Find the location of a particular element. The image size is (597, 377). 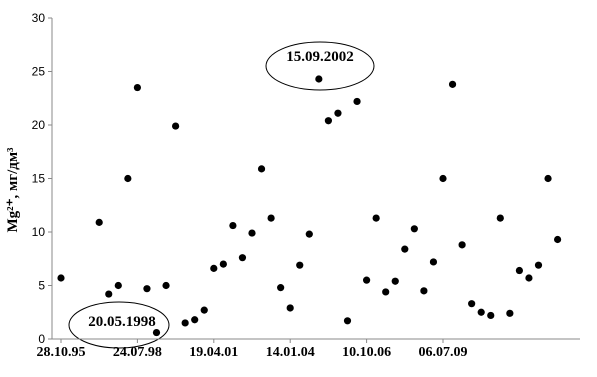

annotation-text: 20.05.1998 is located at coordinates (122, 322).